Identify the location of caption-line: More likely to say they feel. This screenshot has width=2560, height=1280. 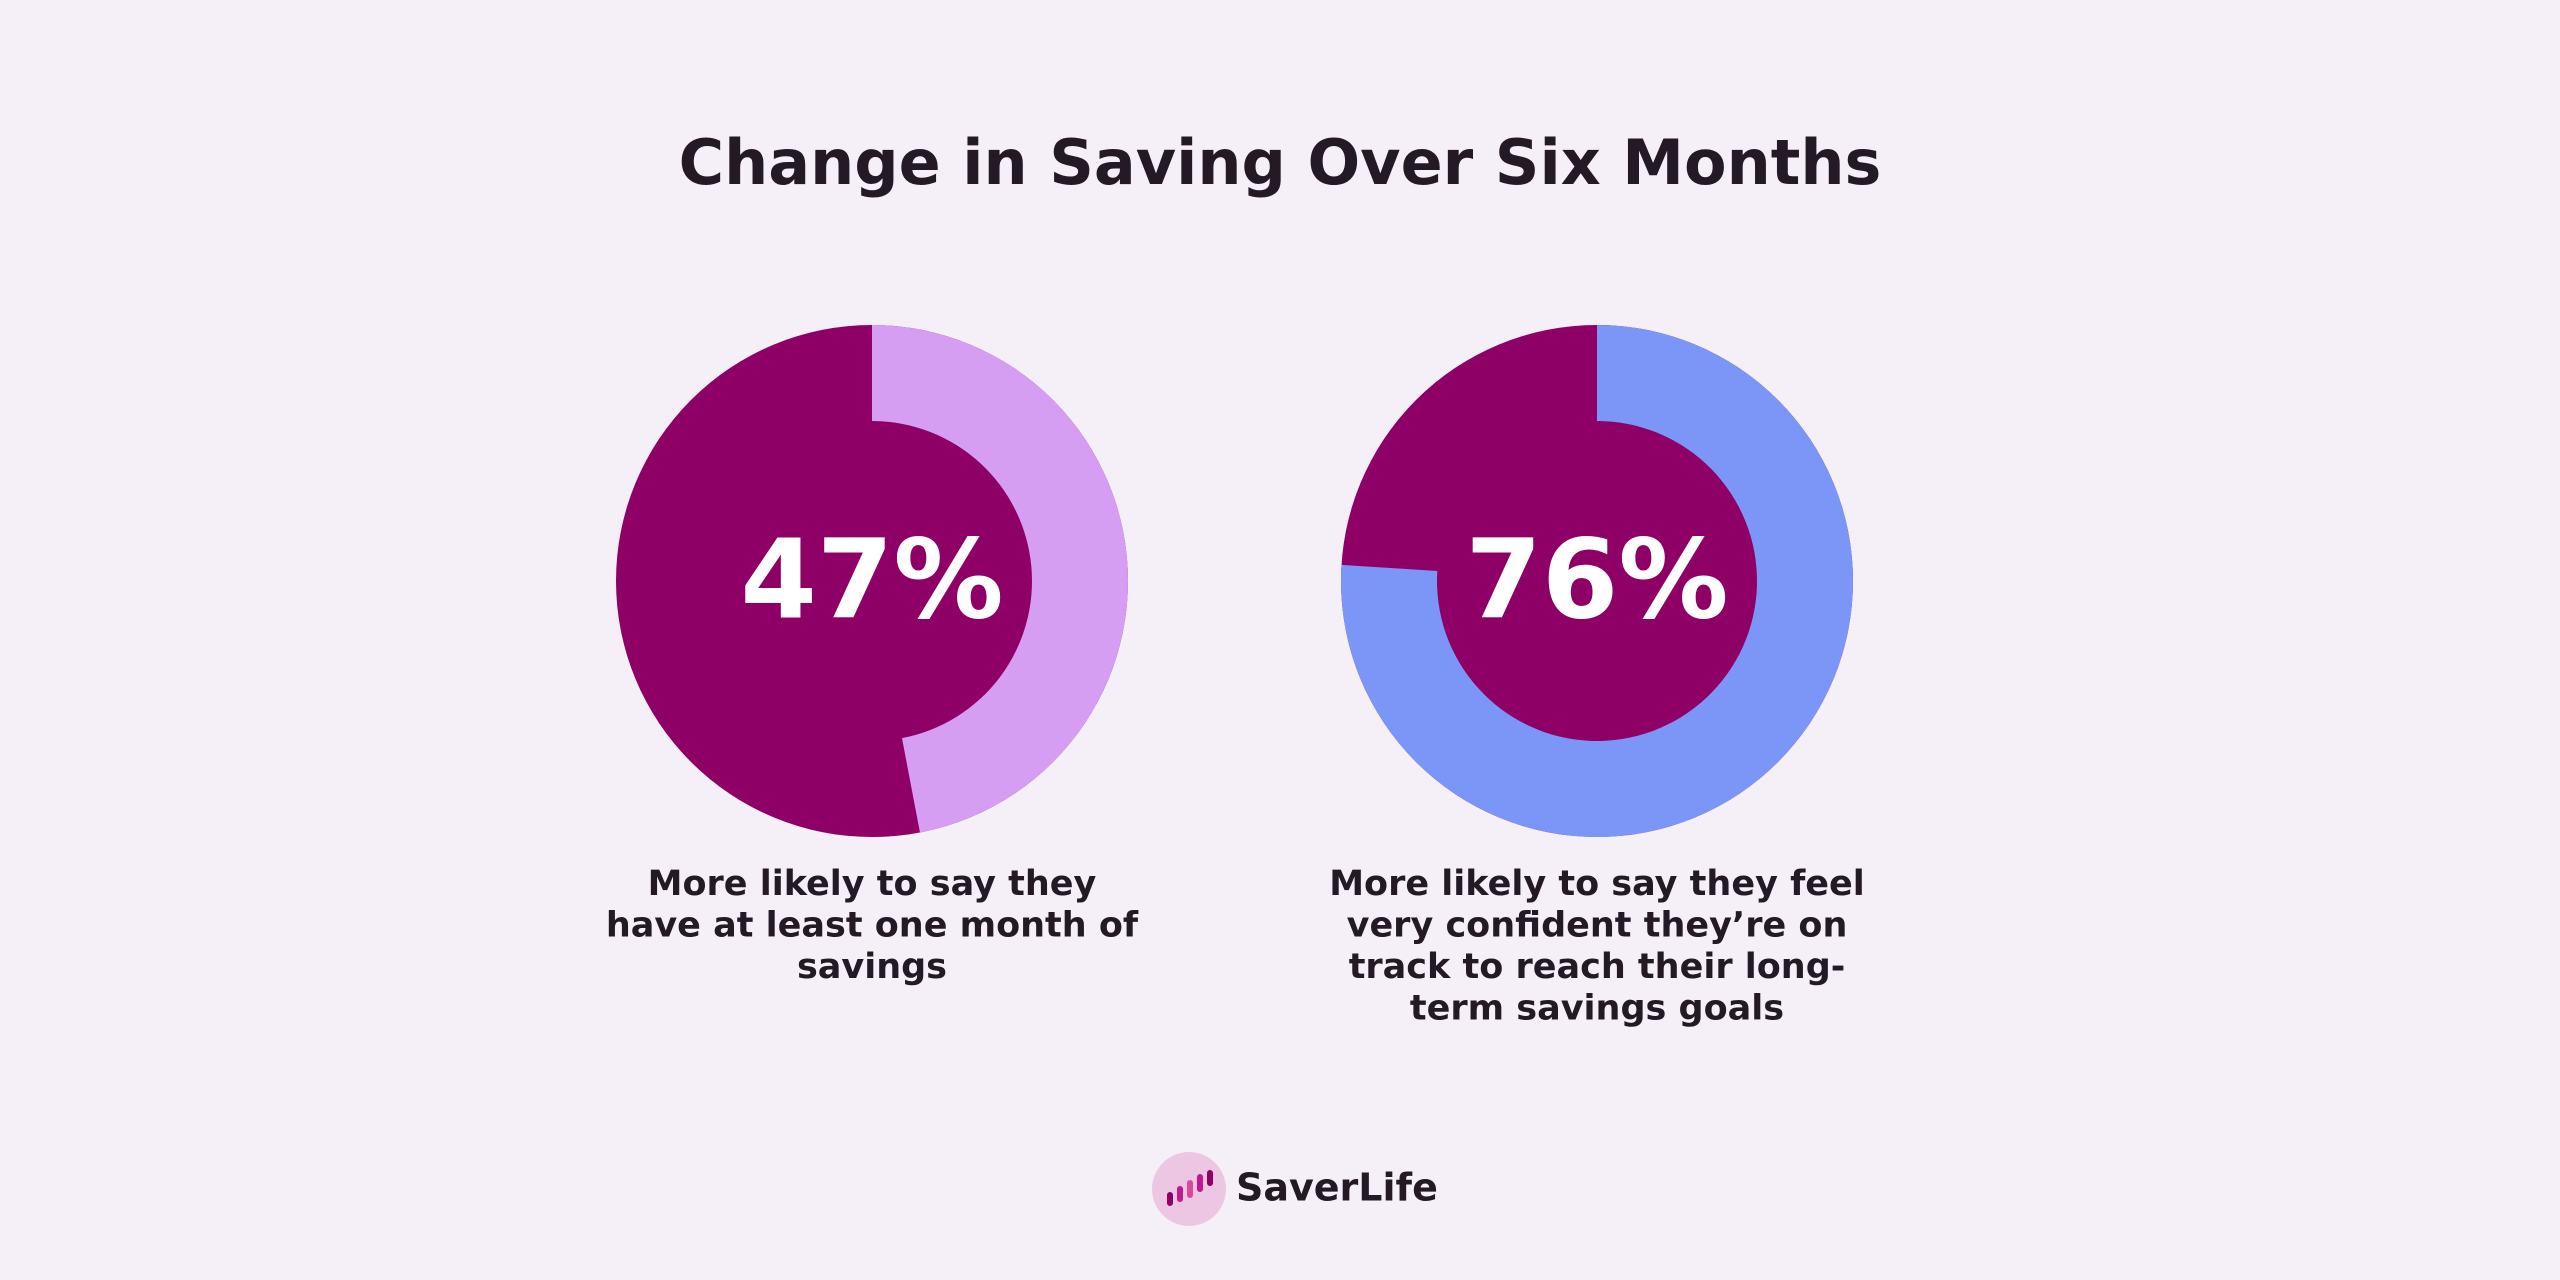
(1597, 884).